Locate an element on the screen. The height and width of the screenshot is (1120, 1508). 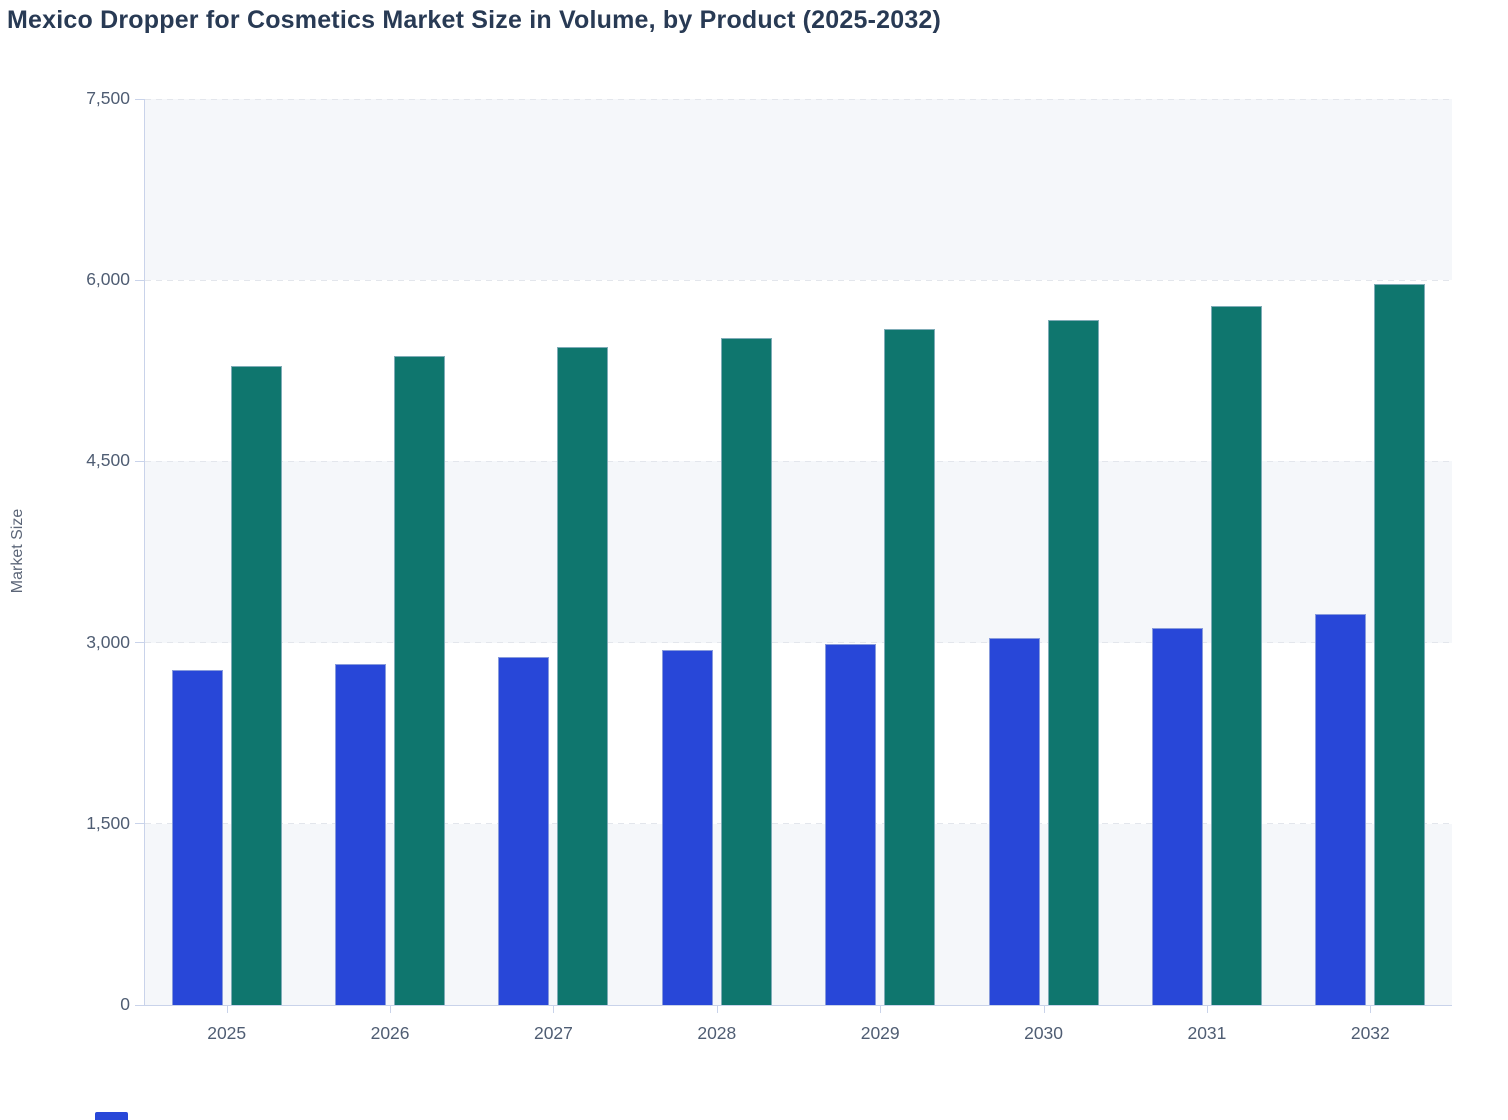
bar-series-1-2032 is located at coordinates (1341, 809).